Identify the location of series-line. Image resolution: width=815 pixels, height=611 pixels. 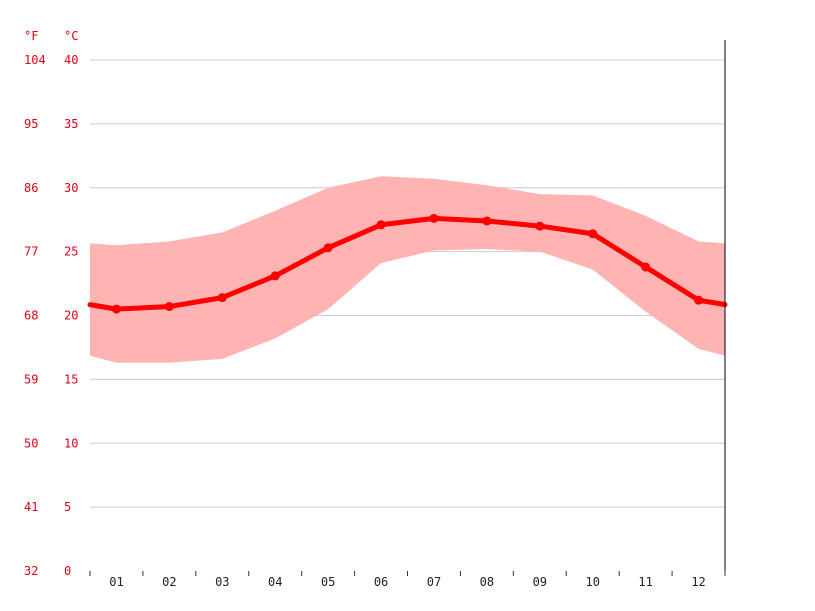
(407, 263).